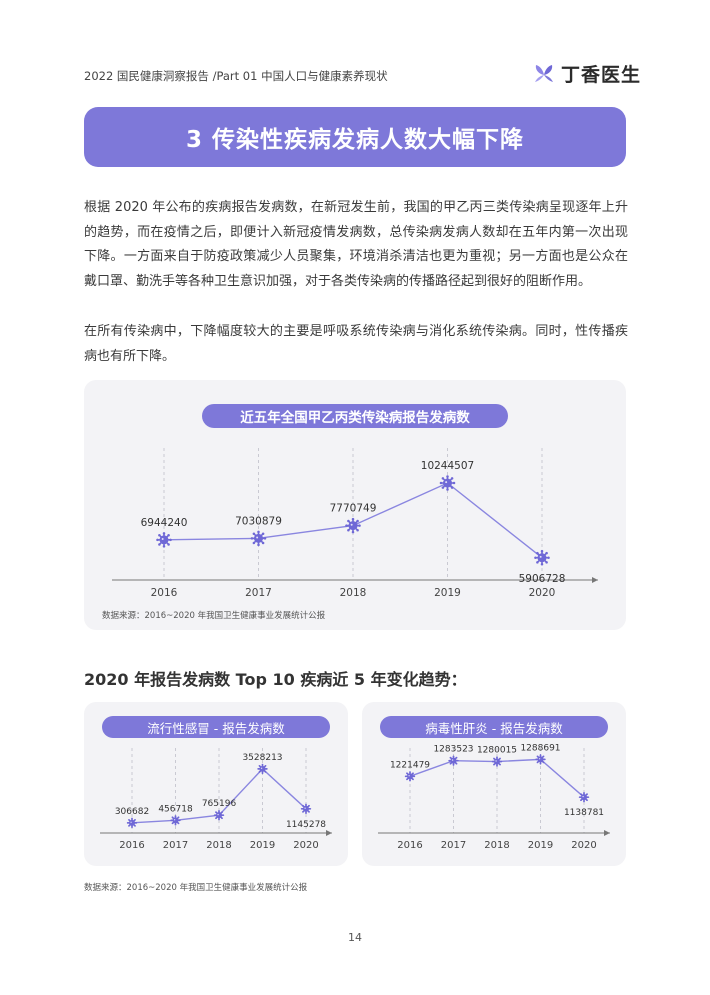  I want to click on data-label: 1221479, so click(410, 765).